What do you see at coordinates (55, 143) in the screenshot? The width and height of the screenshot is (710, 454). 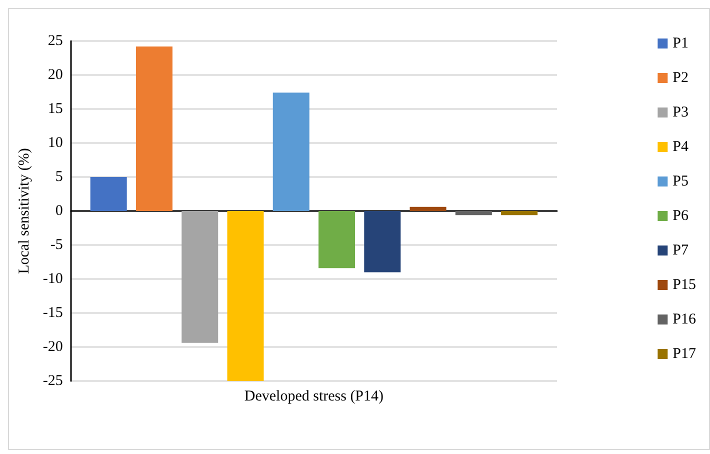 I see `y-tick-label: 10` at bounding box center [55, 143].